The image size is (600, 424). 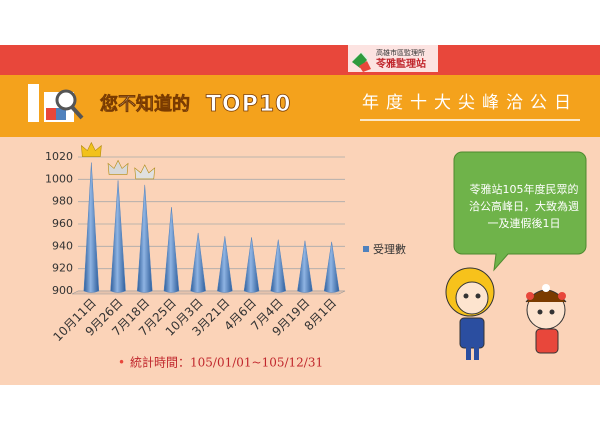 I want to click on y-tick-label: 940, so click(x=62, y=245).